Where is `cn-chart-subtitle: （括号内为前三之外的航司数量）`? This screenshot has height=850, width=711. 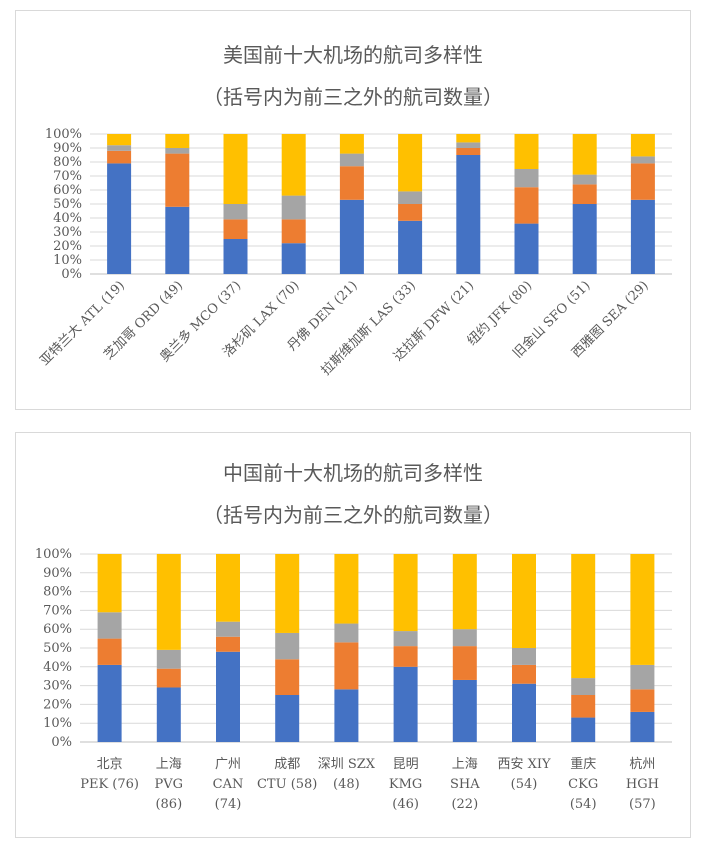
cn-chart-subtitle: （括号内为前三之外的航司数量） is located at coordinates (353, 515).